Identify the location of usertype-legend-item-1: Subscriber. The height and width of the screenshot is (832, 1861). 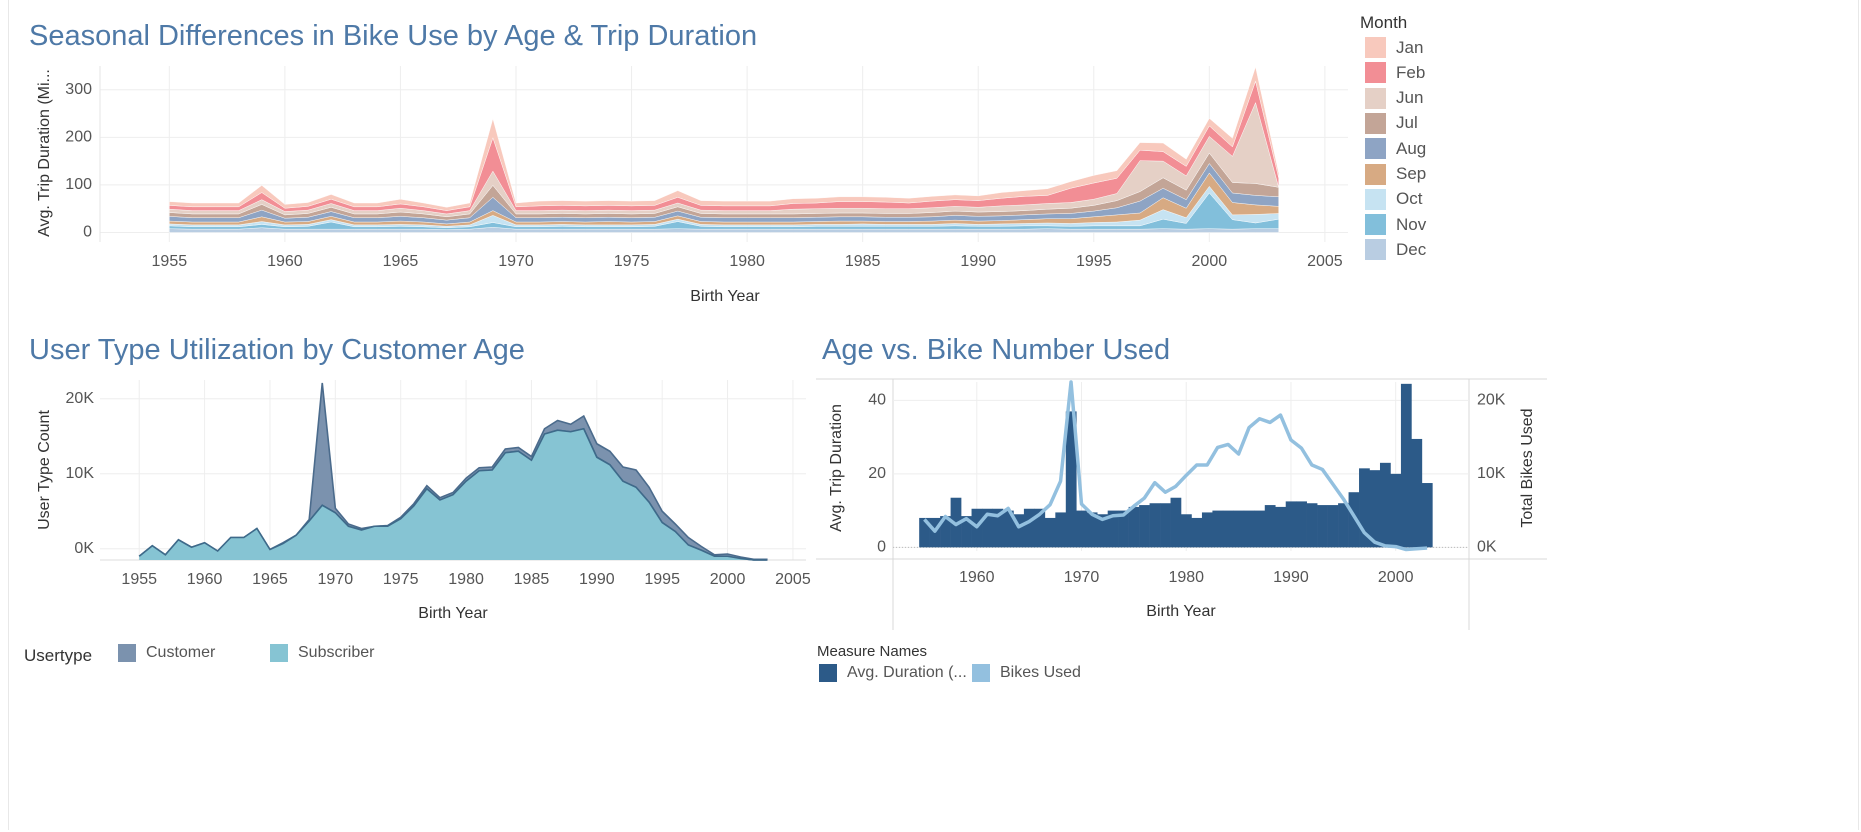
(322, 653).